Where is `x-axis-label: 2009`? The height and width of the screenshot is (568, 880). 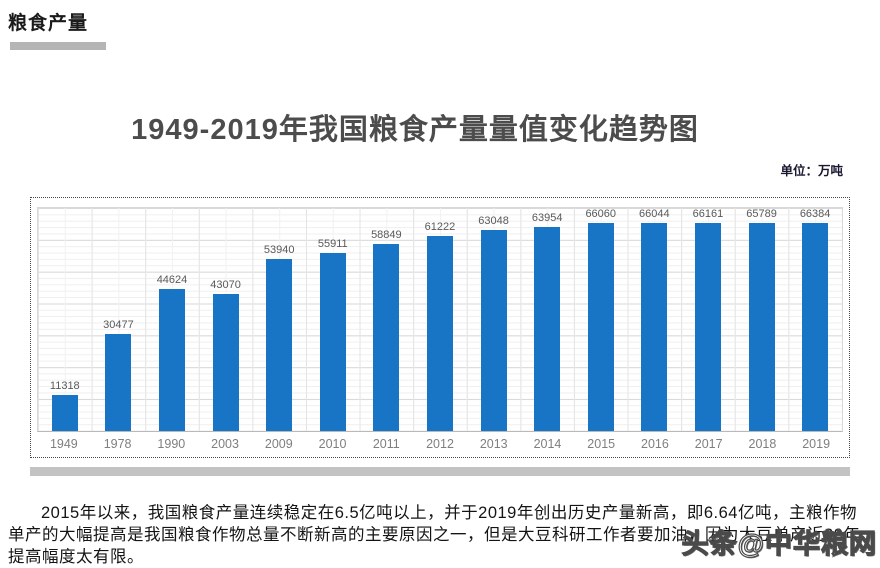 x-axis-label: 2009 is located at coordinates (278, 444).